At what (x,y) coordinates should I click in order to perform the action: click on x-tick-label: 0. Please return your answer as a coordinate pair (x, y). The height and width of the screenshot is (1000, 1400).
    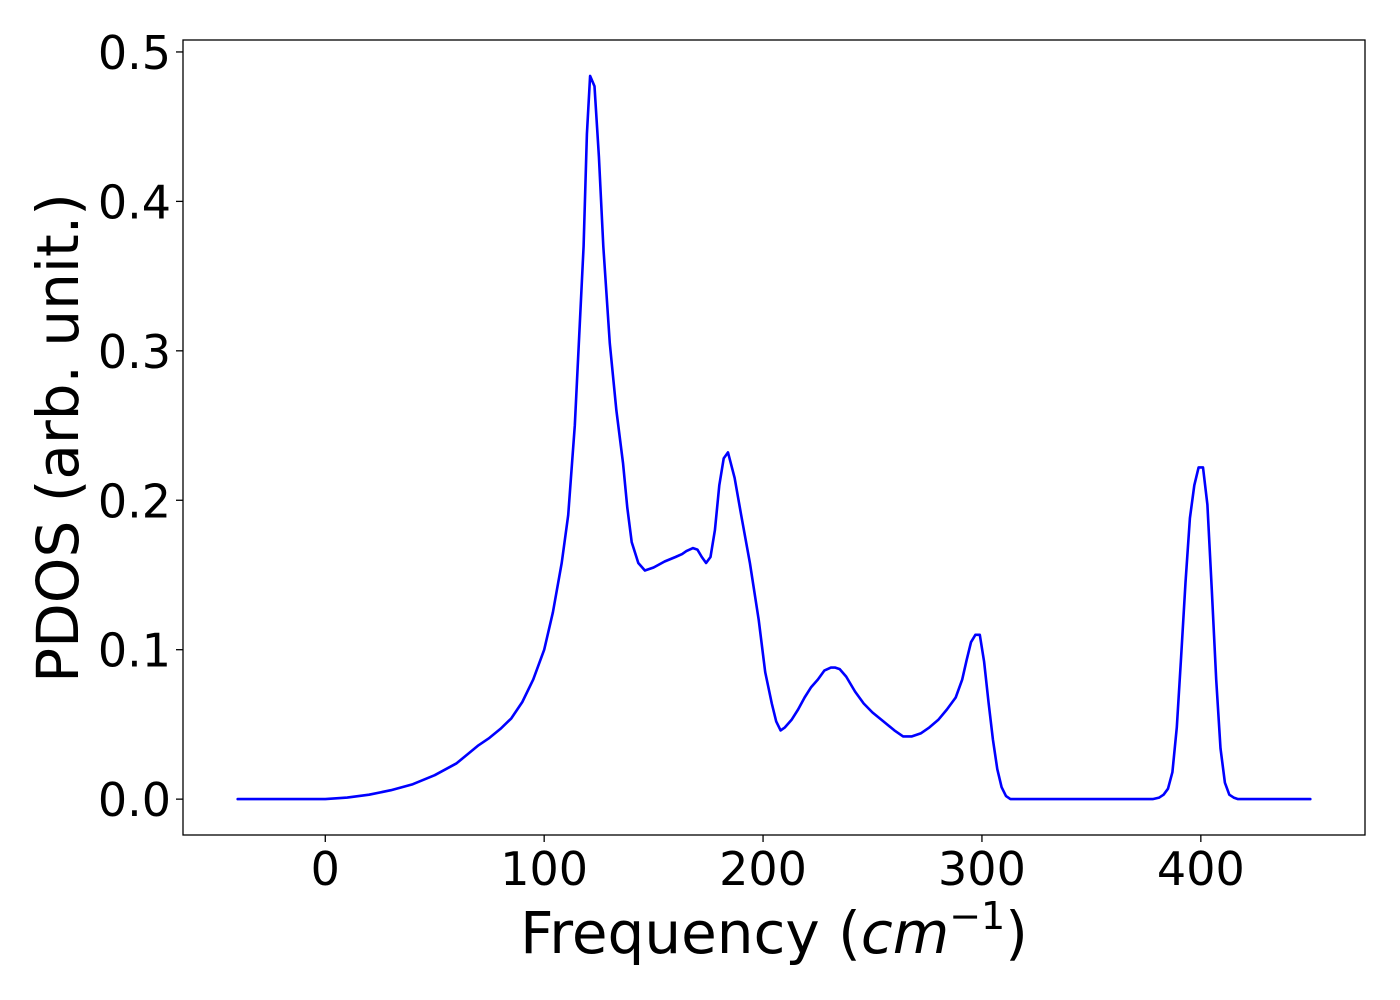
    Looking at the image, I should click on (325, 869).